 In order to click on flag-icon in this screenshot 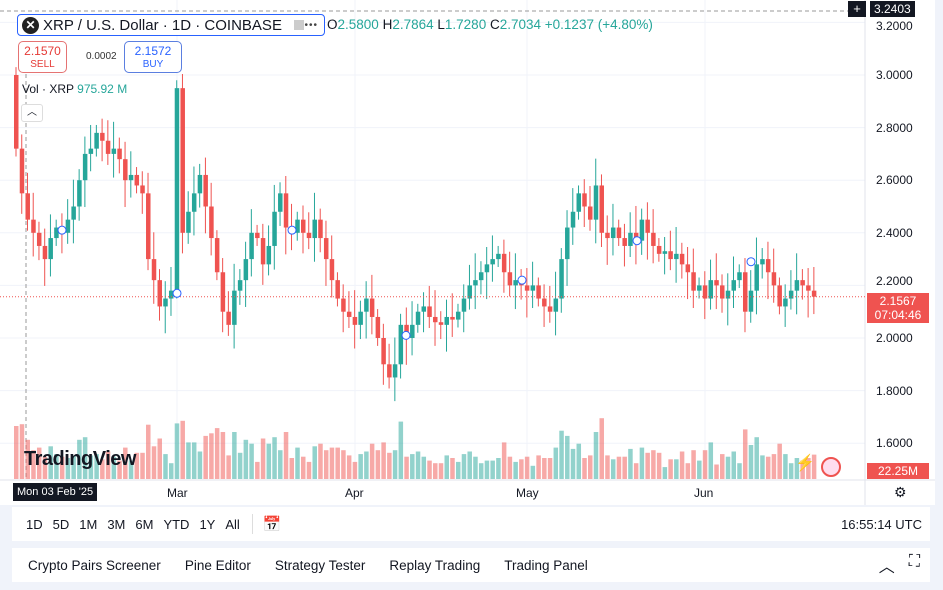, I will do `click(298, 25)`.